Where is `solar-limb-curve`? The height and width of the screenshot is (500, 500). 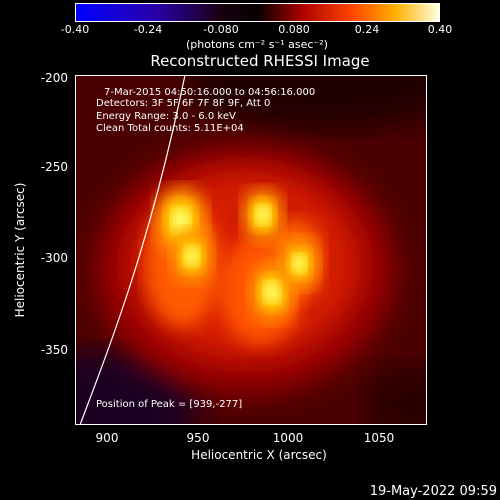 solar-limb-curve is located at coordinates (132, 250).